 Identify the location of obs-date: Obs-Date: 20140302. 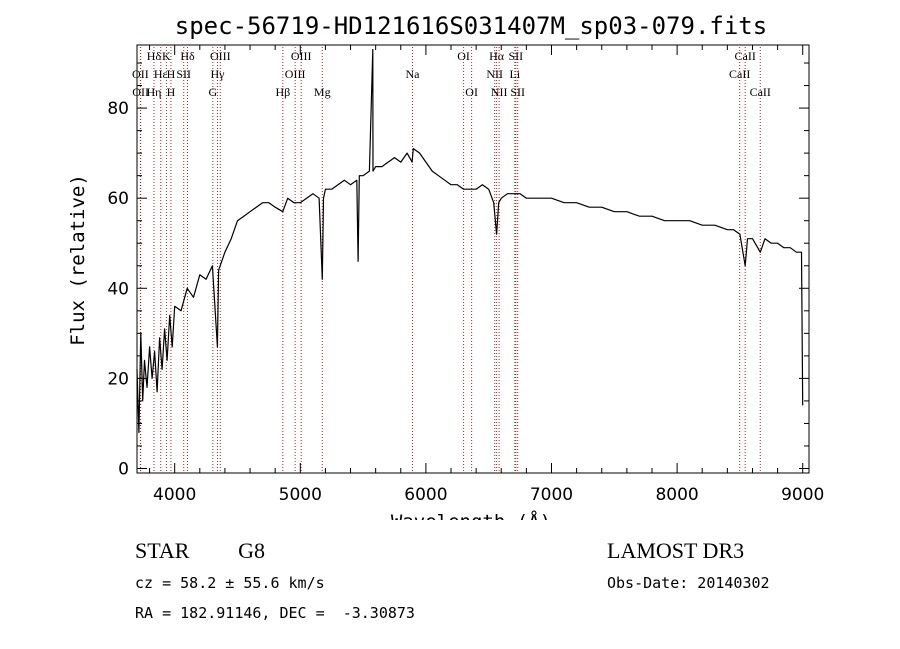
(688, 583).